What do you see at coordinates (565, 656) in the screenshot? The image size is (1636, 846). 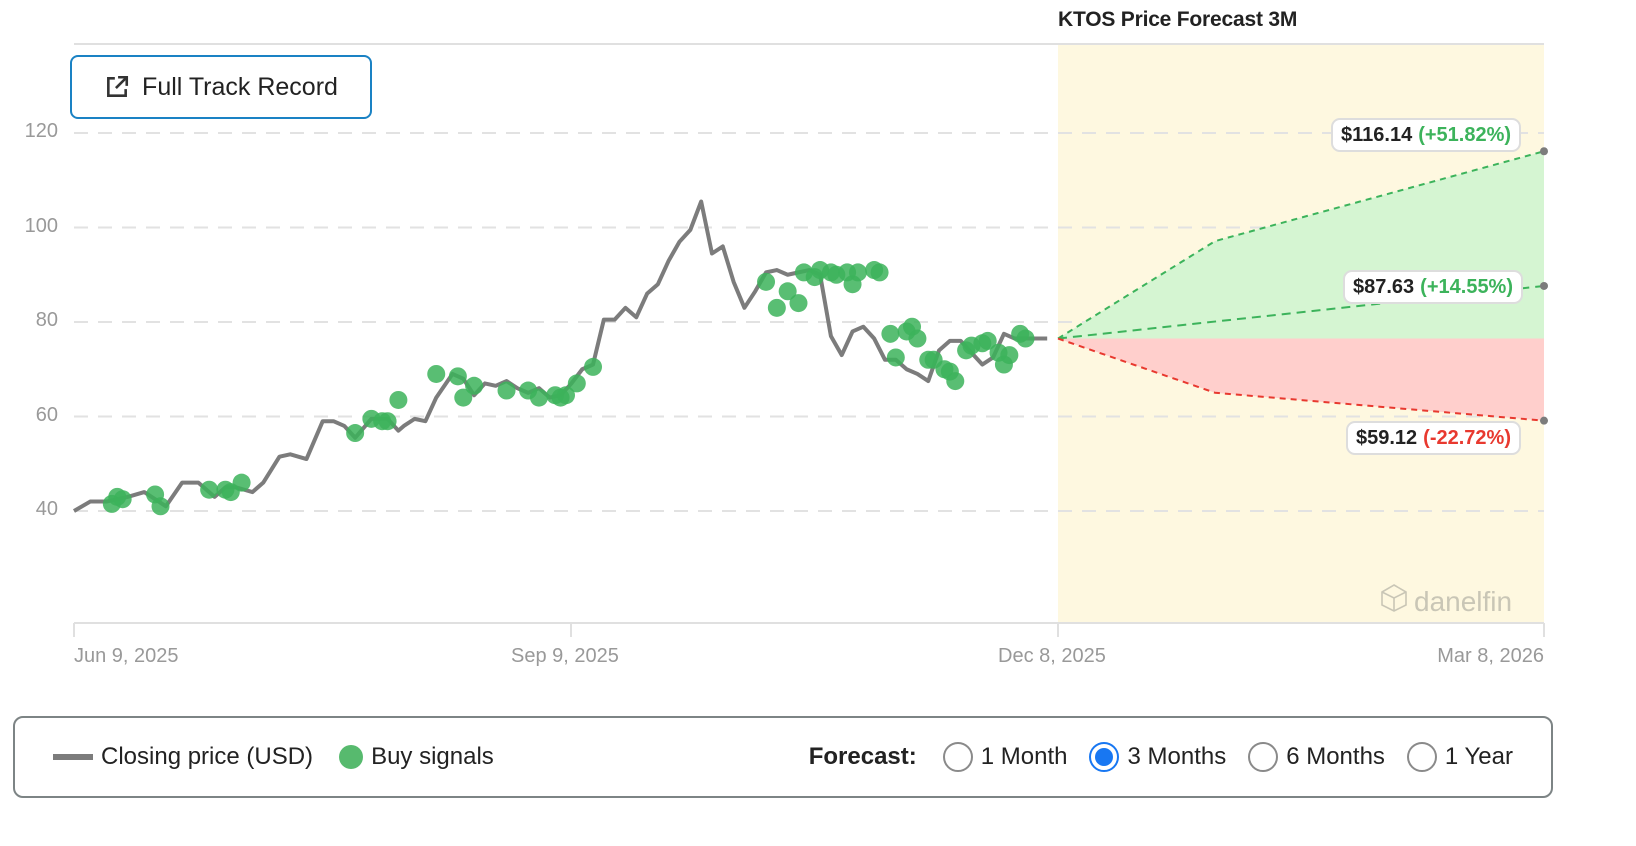 I see `x-tick-label: Sep 9, 2025` at bounding box center [565, 656].